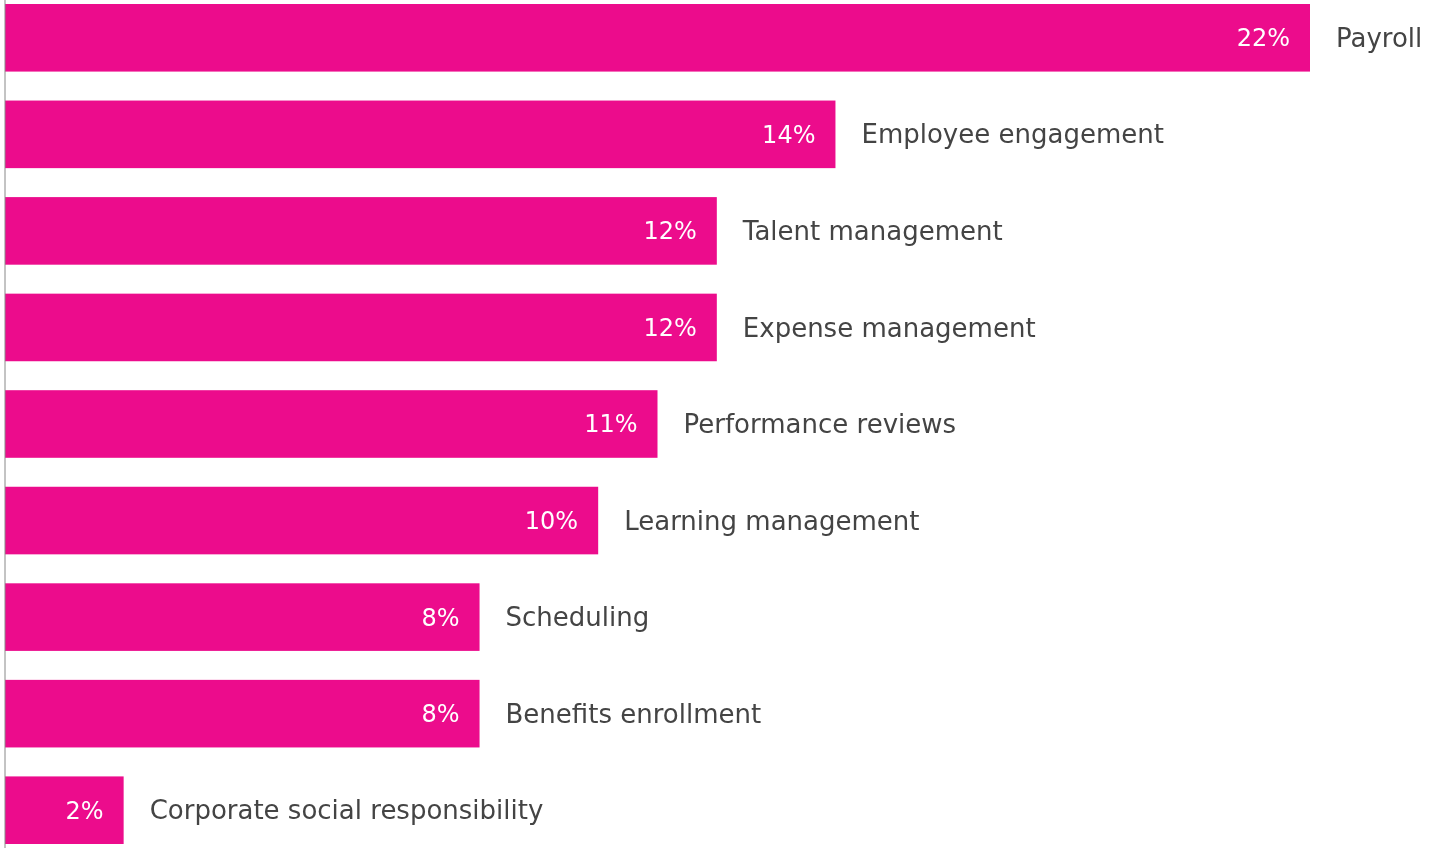  Describe the element at coordinates (1263, 38) in the screenshot. I see `data-label: 22%` at that location.